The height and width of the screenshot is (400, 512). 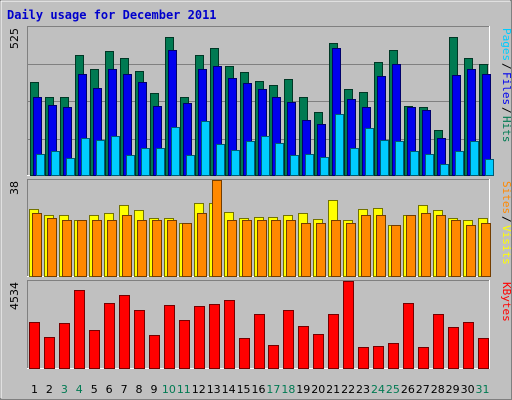 What do you see at coordinates (94, 389) in the screenshot?
I see `x-tick-day-5: 5` at bounding box center [94, 389].